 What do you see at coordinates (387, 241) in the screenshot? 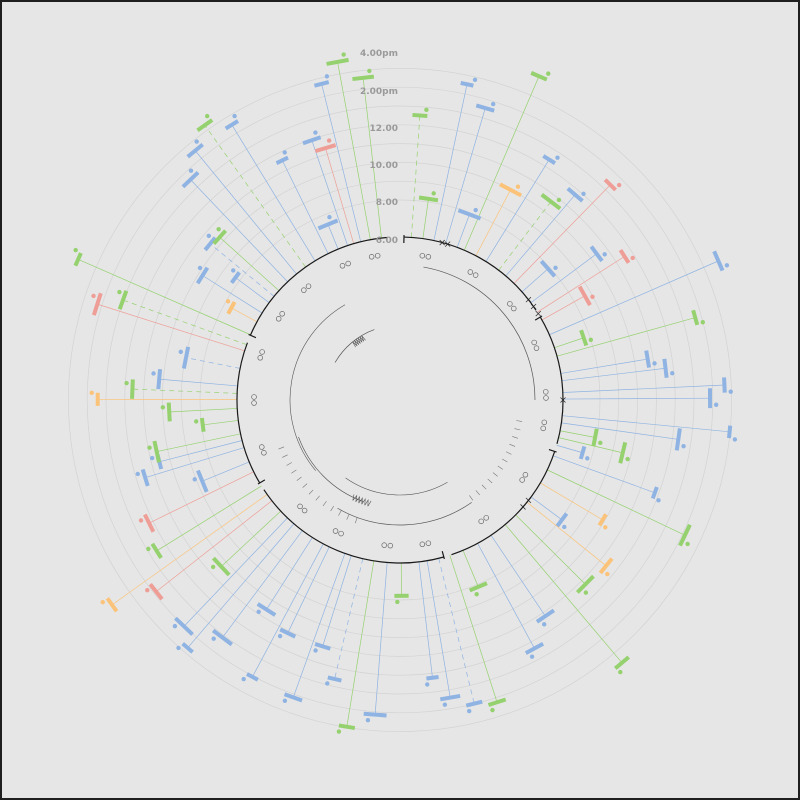
I see `radial-tick-label: 6.00` at bounding box center [387, 241].